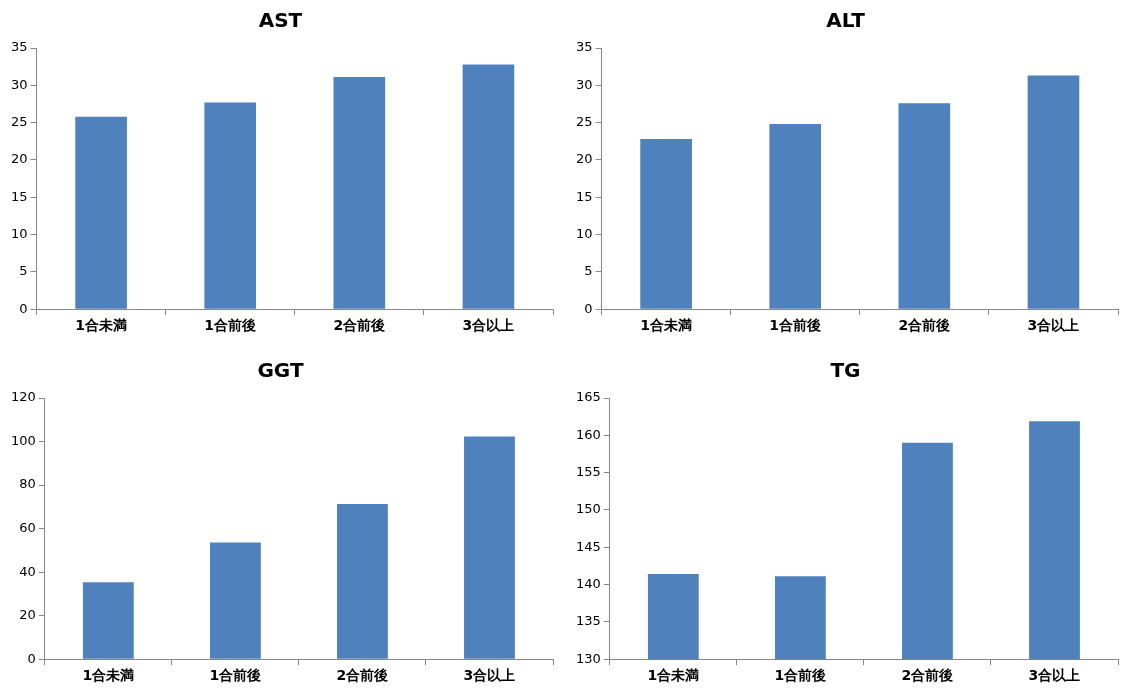  What do you see at coordinates (588, 397) in the screenshot?
I see `y-tick-label: 165` at bounding box center [588, 397].